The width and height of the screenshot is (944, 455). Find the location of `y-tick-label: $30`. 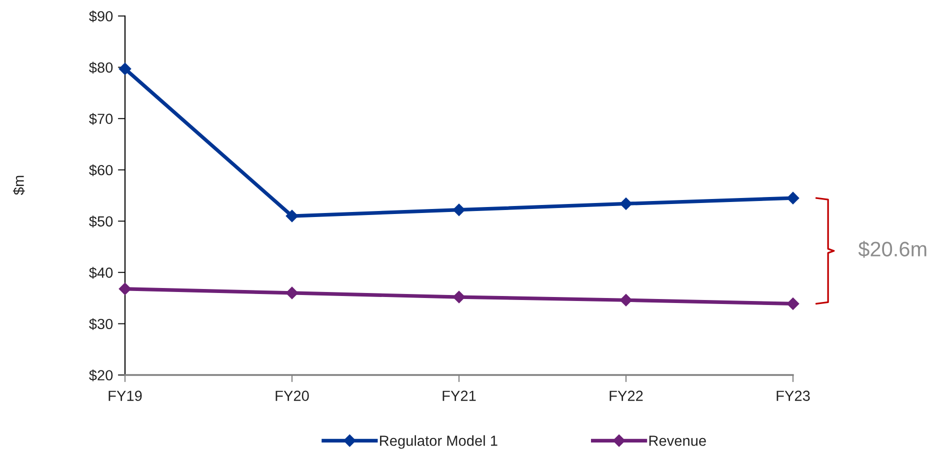

y-tick-label: $30 is located at coordinates (101, 324).